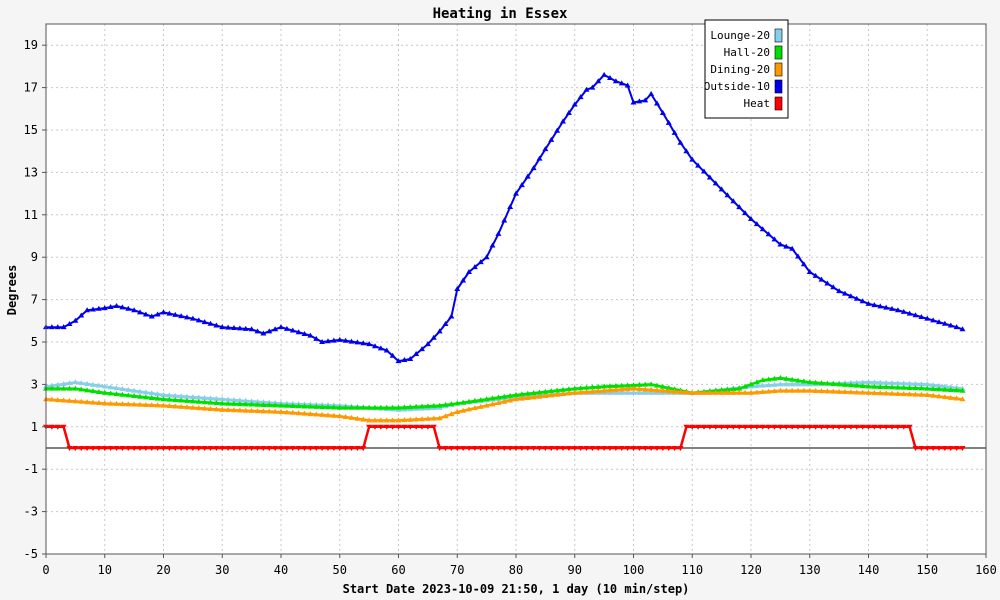  What do you see at coordinates (31, 45) in the screenshot?
I see `y-tick-label: 19` at bounding box center [31, 45].